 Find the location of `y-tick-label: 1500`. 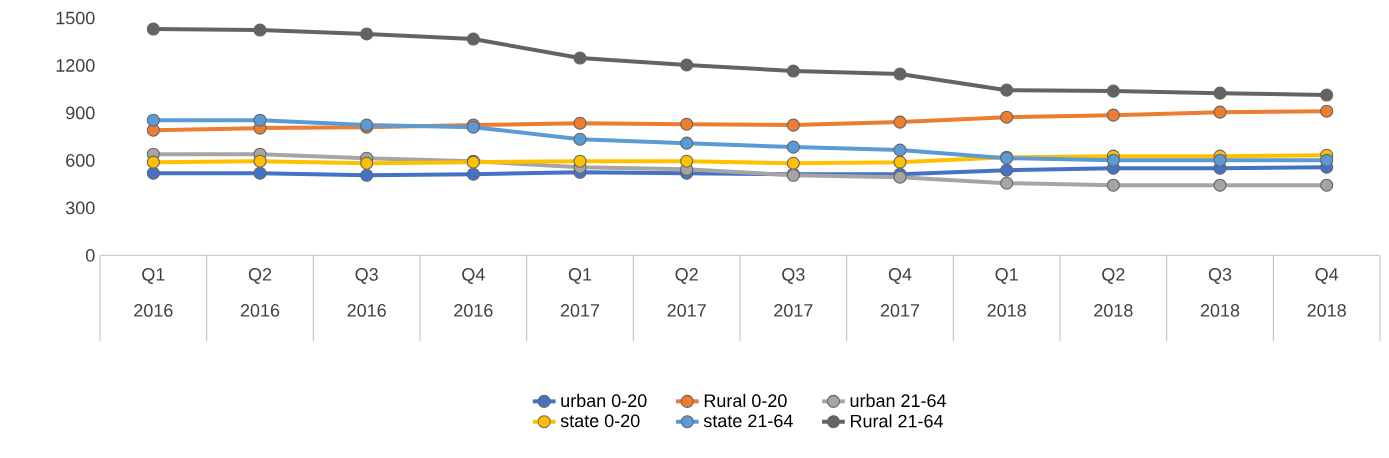

y-tick-label: 1500 is located at coordinates (75, 18).